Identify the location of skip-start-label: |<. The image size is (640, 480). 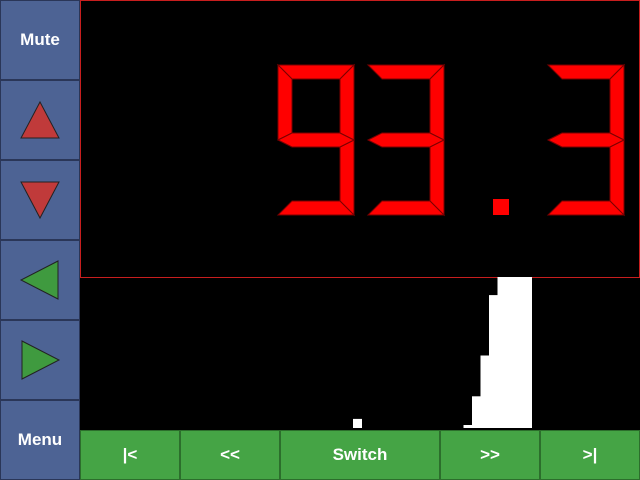
(130, 454).